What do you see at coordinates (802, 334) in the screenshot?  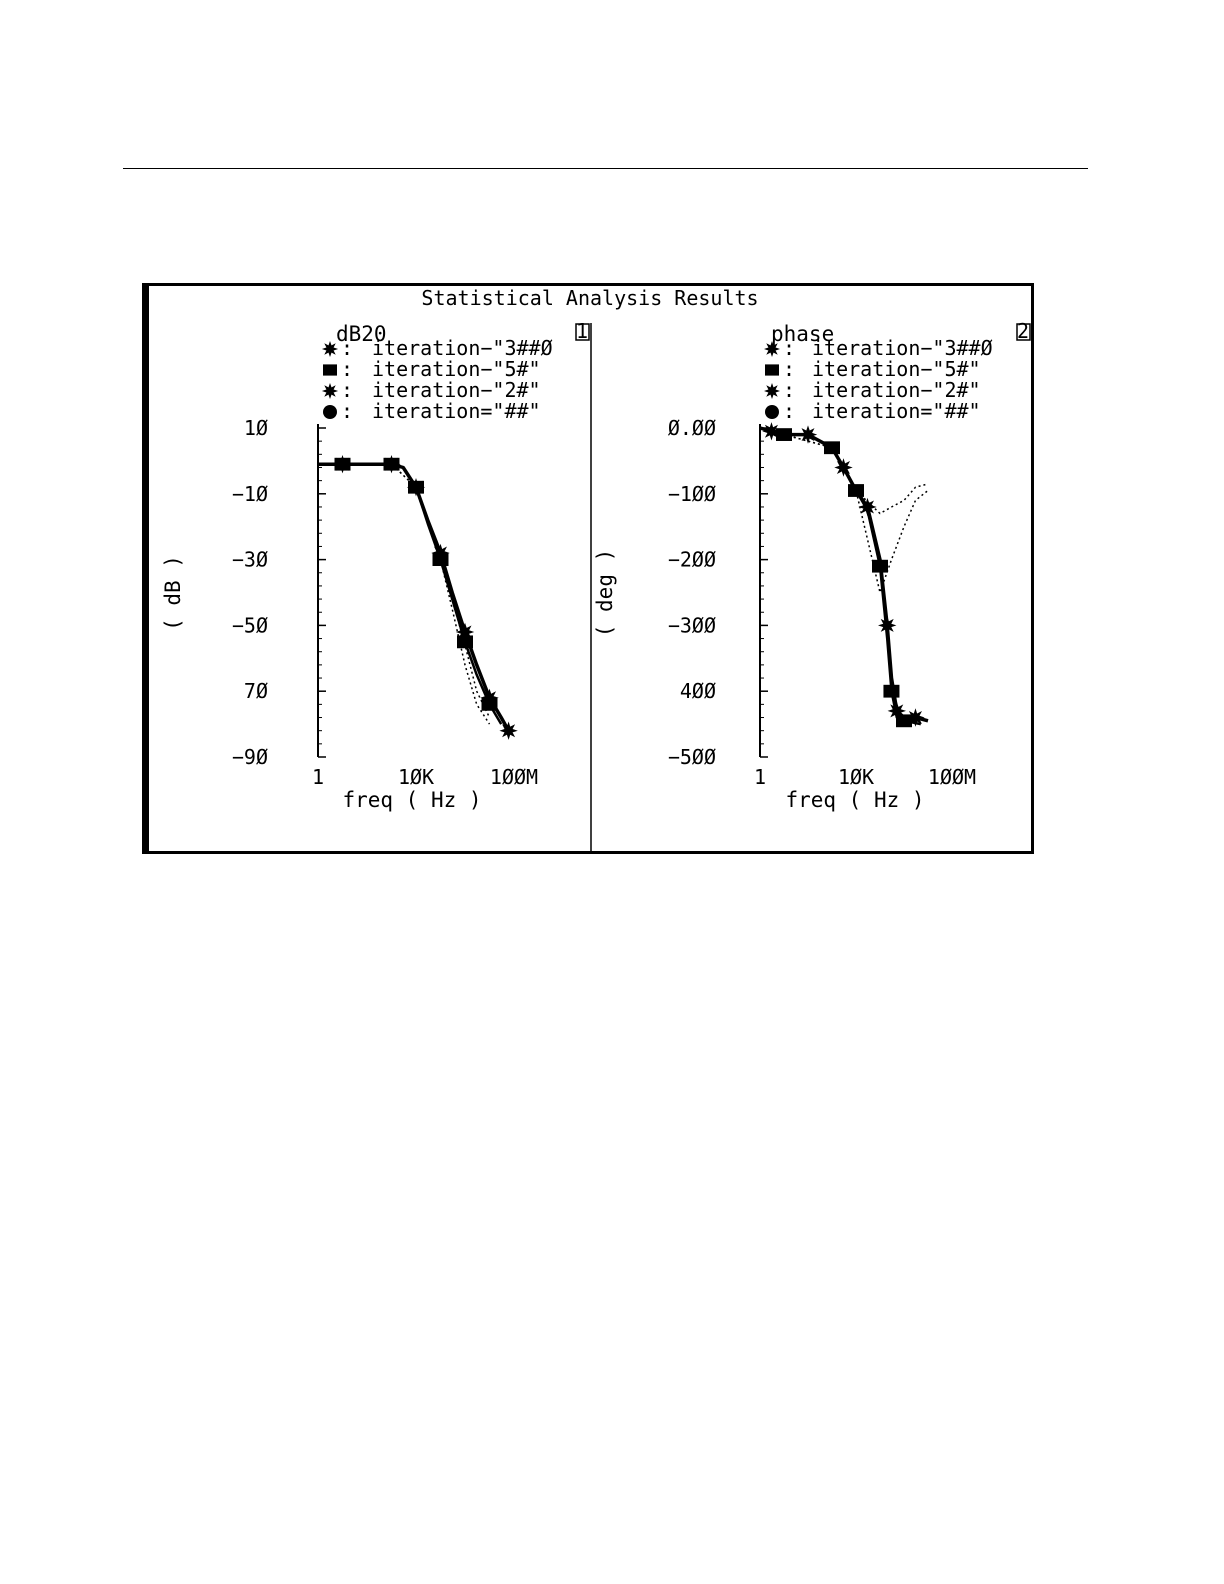 I see `panel-title-phase: phase` at bounding box center [802, 334].